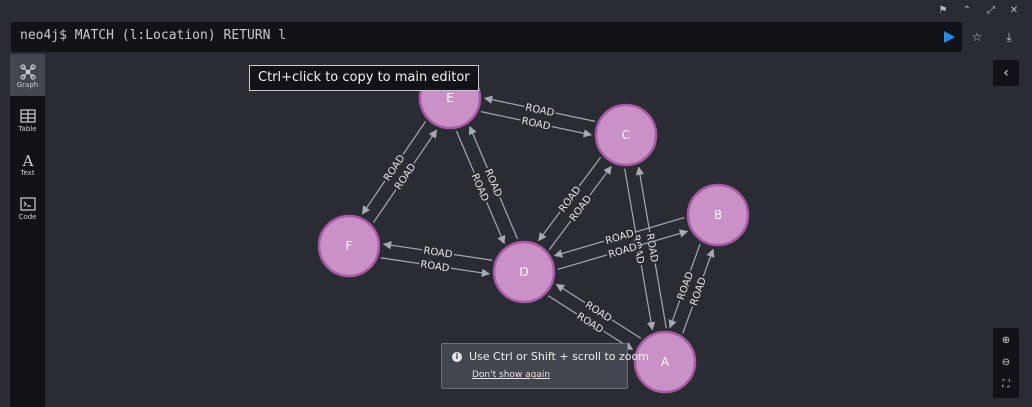 The height and width of the screenshot is (407, 1032). Describe the element at coordinates (943, 10) in the screenshot. I see `pin-icon: ⚑` at that location.